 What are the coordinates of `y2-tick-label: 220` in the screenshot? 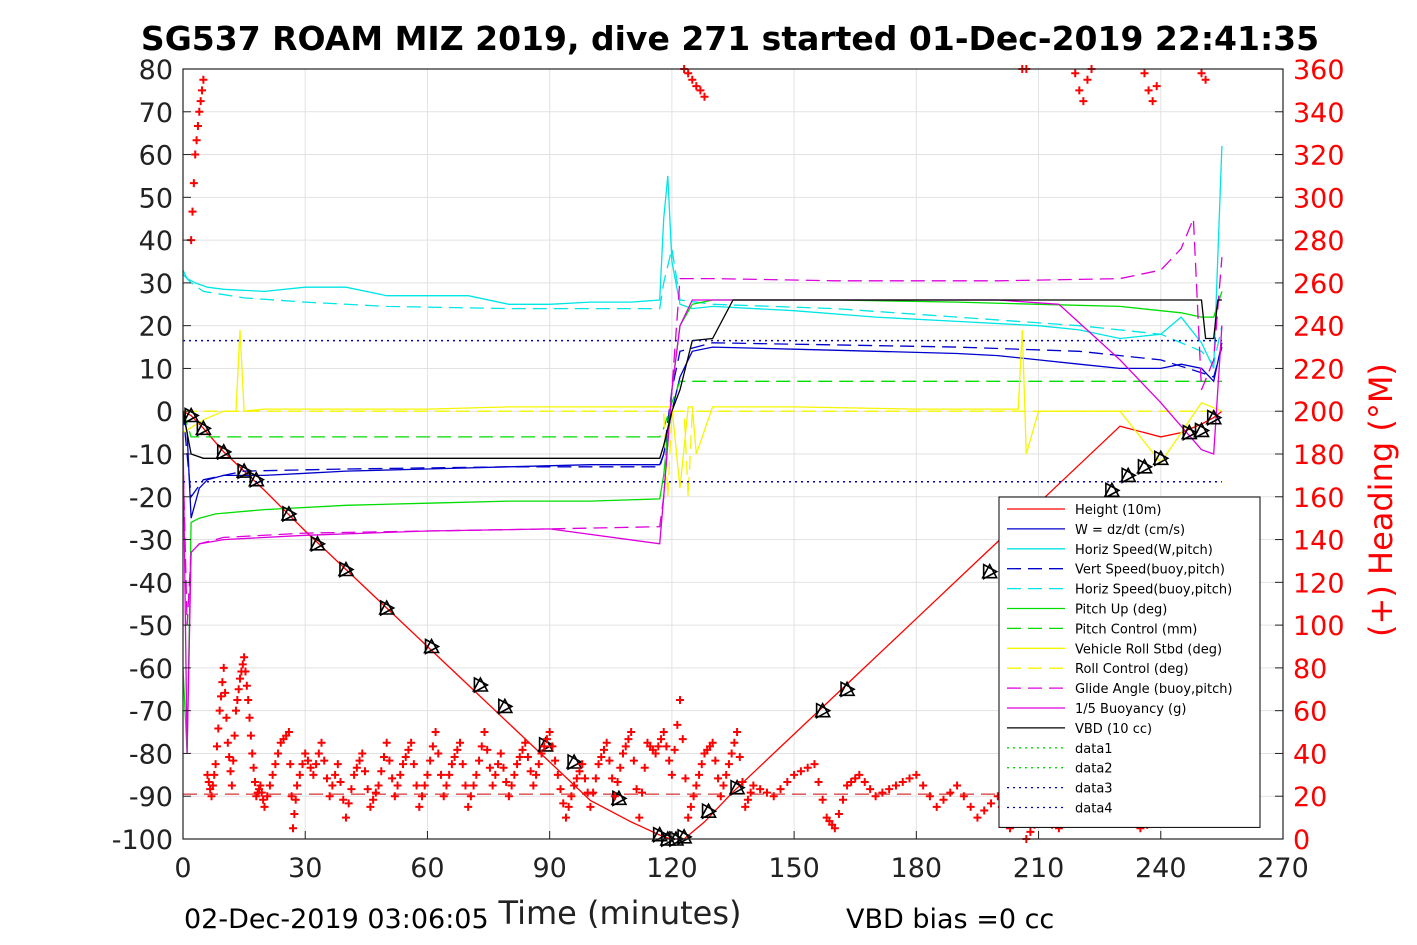 It's located at (1319, 369).